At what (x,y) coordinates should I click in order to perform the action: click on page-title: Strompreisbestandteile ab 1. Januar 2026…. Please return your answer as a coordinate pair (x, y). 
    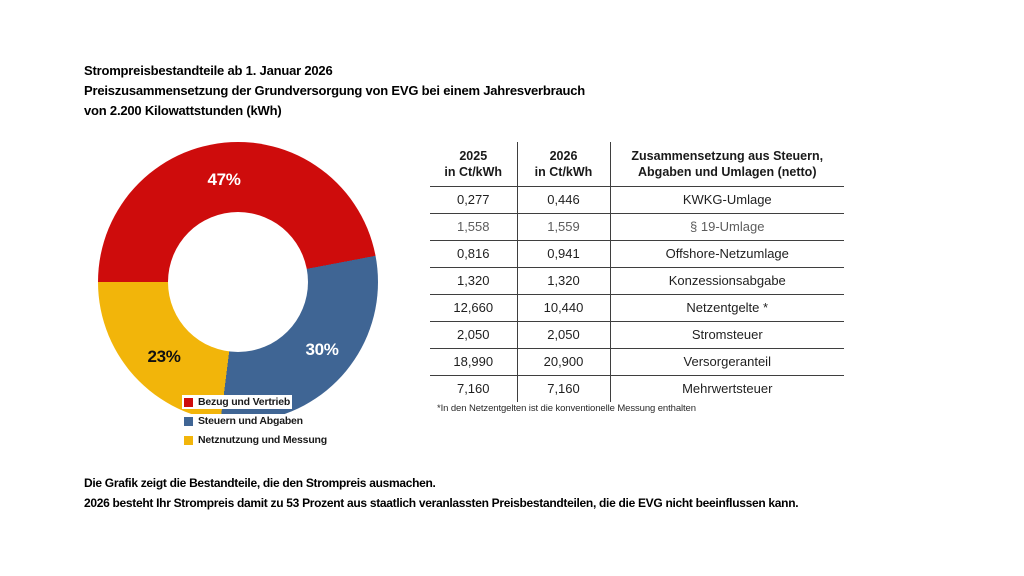
    Looking at the image, I should click on (334, 91).